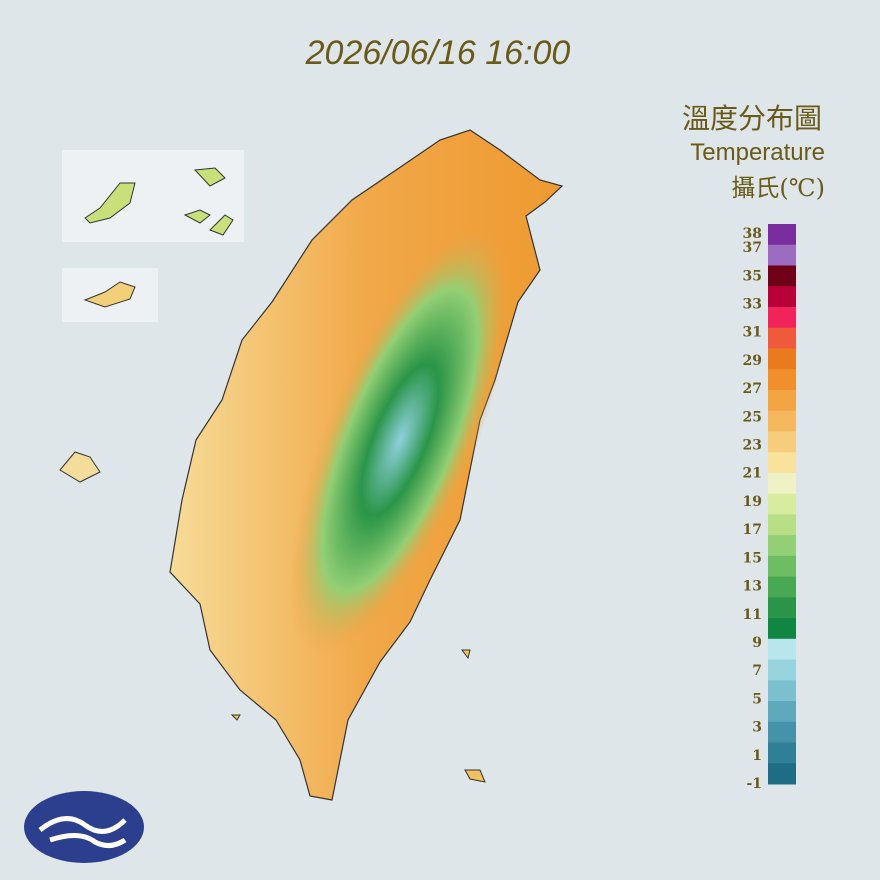  What do you see at coordinates (757, 643) in the screenshot?
I see `legend-label: 9` at bounding box center [757, 643].